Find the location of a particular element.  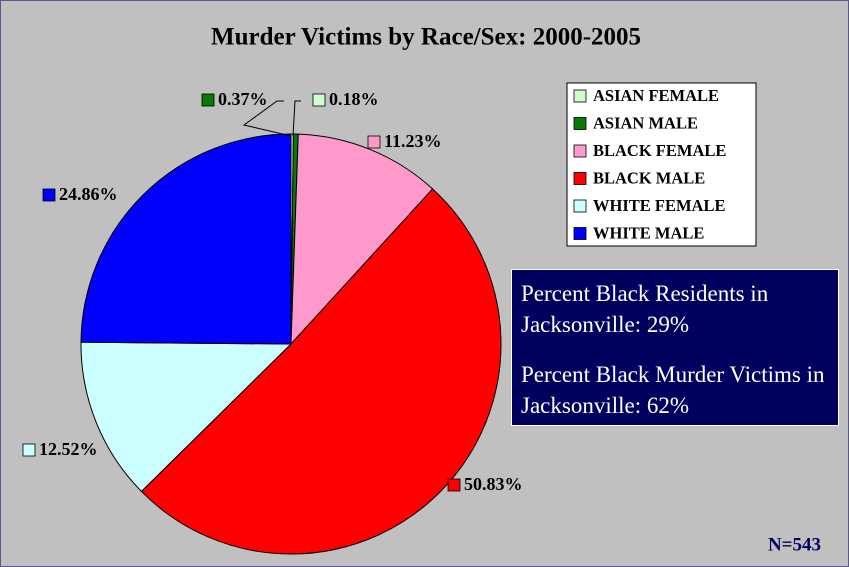

legend-label: ASIAN MALE is located at coordinates (645, 122).